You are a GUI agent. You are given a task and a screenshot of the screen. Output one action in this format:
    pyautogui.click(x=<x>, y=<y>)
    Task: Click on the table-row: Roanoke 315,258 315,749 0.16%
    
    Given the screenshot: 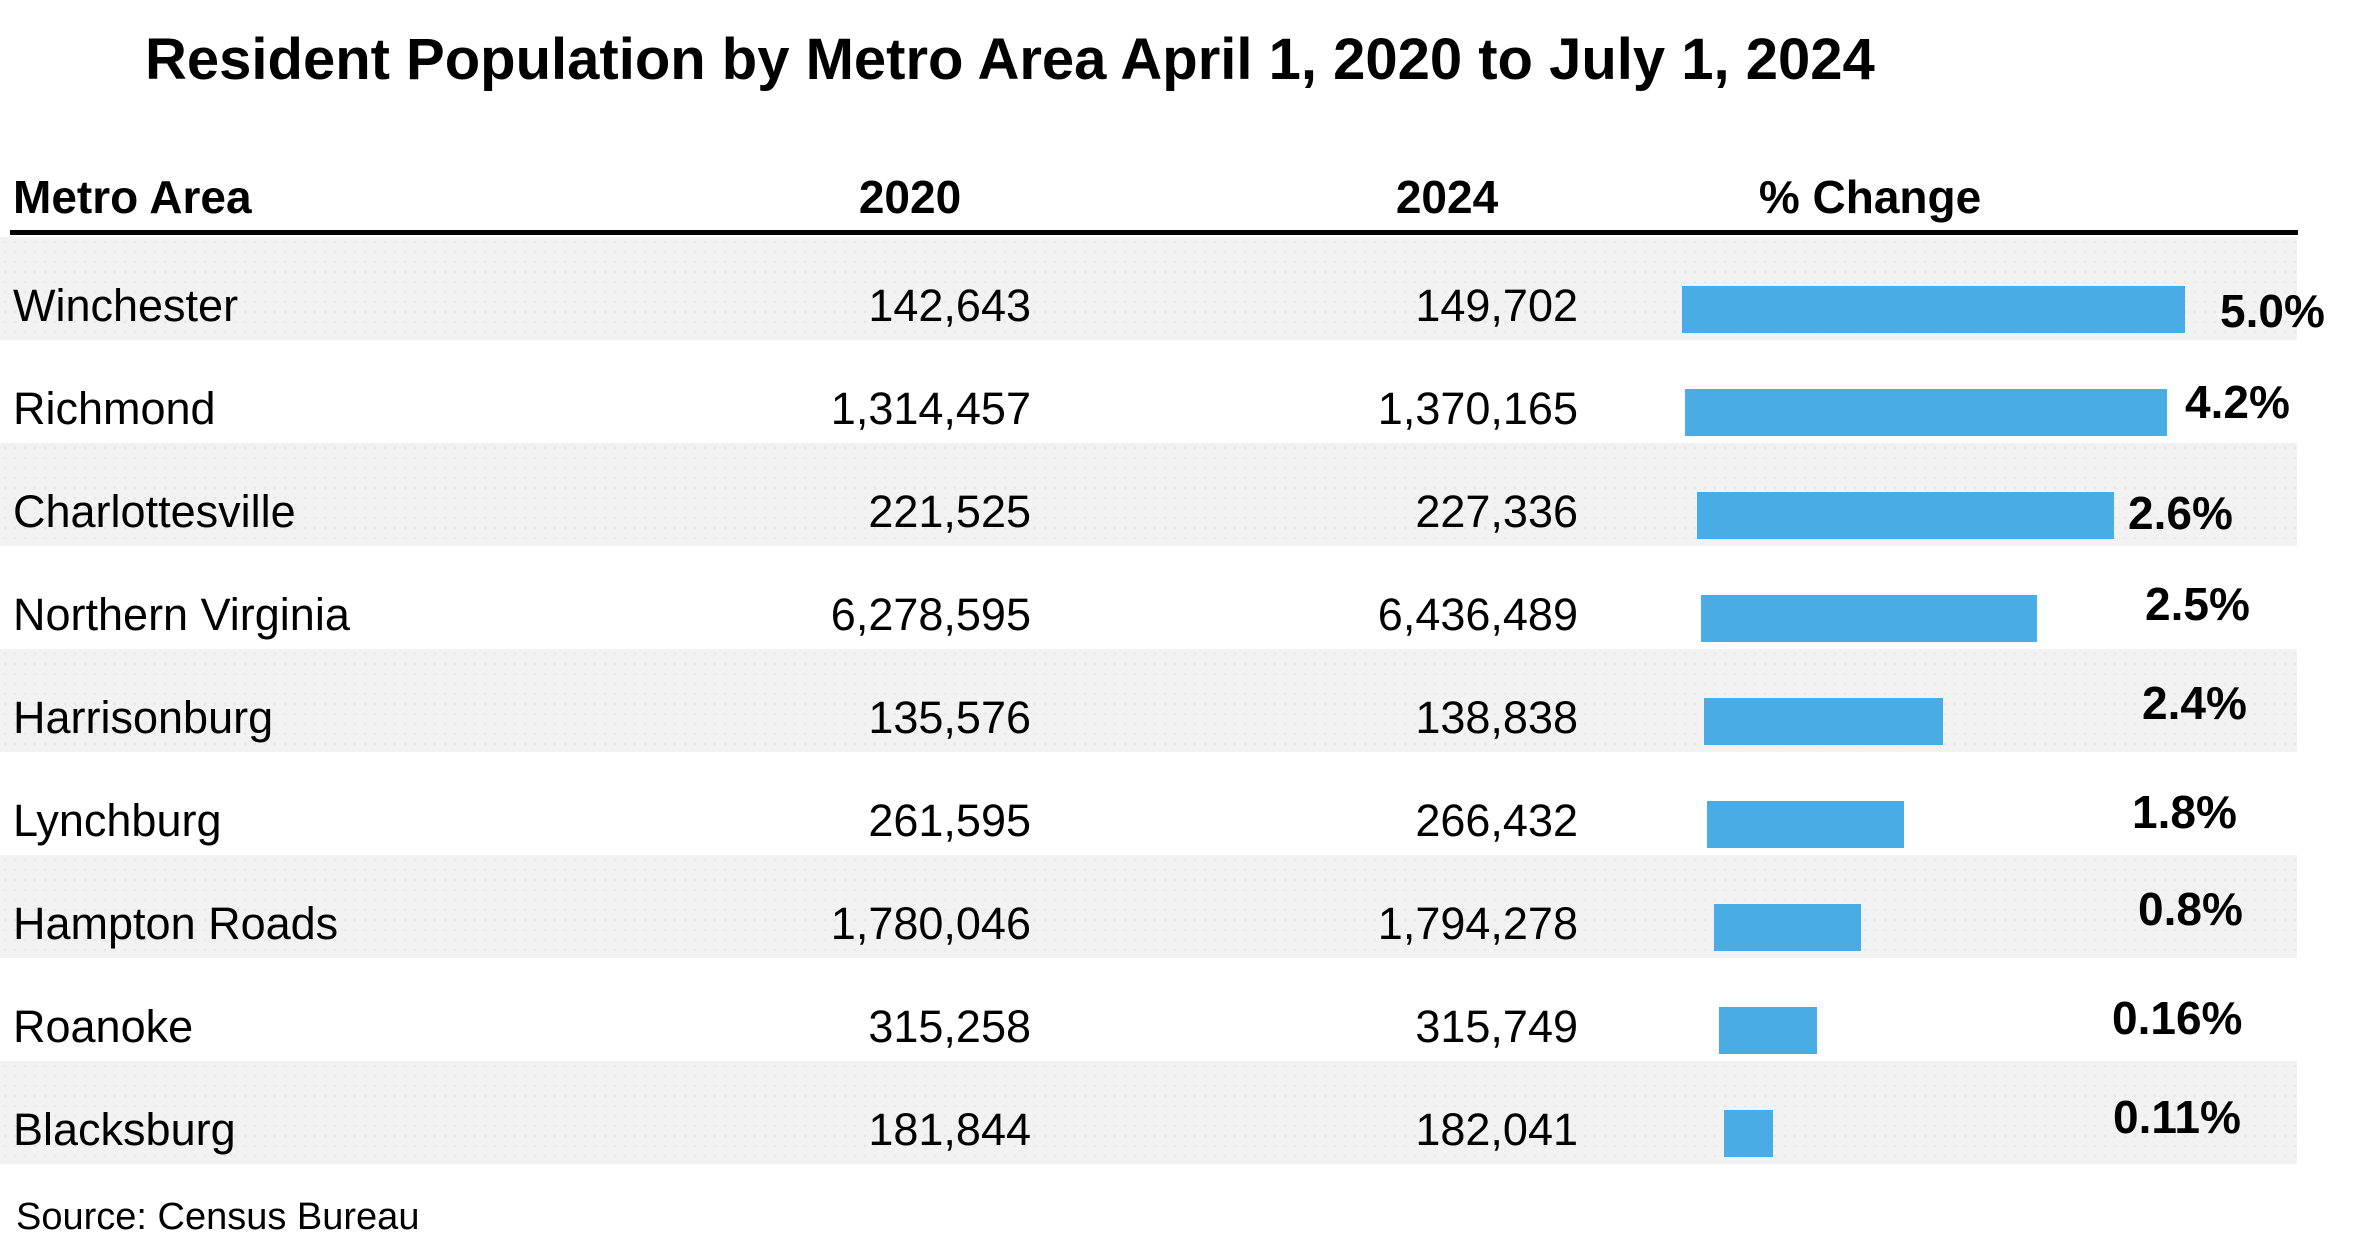 What is the action you would take?
    pyautogui.click(x=1179, y=1009)
    